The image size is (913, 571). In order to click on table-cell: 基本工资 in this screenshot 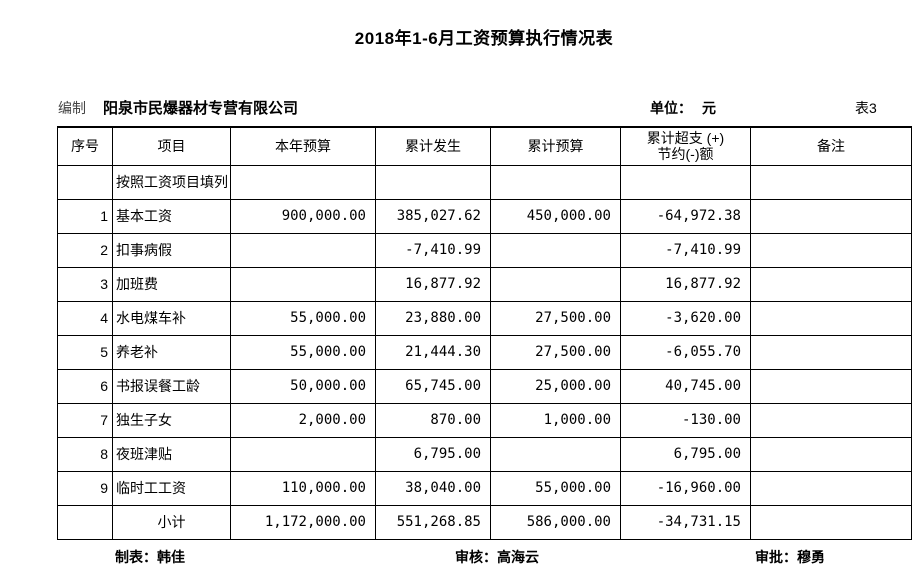, I will do `click(171, 216)`.